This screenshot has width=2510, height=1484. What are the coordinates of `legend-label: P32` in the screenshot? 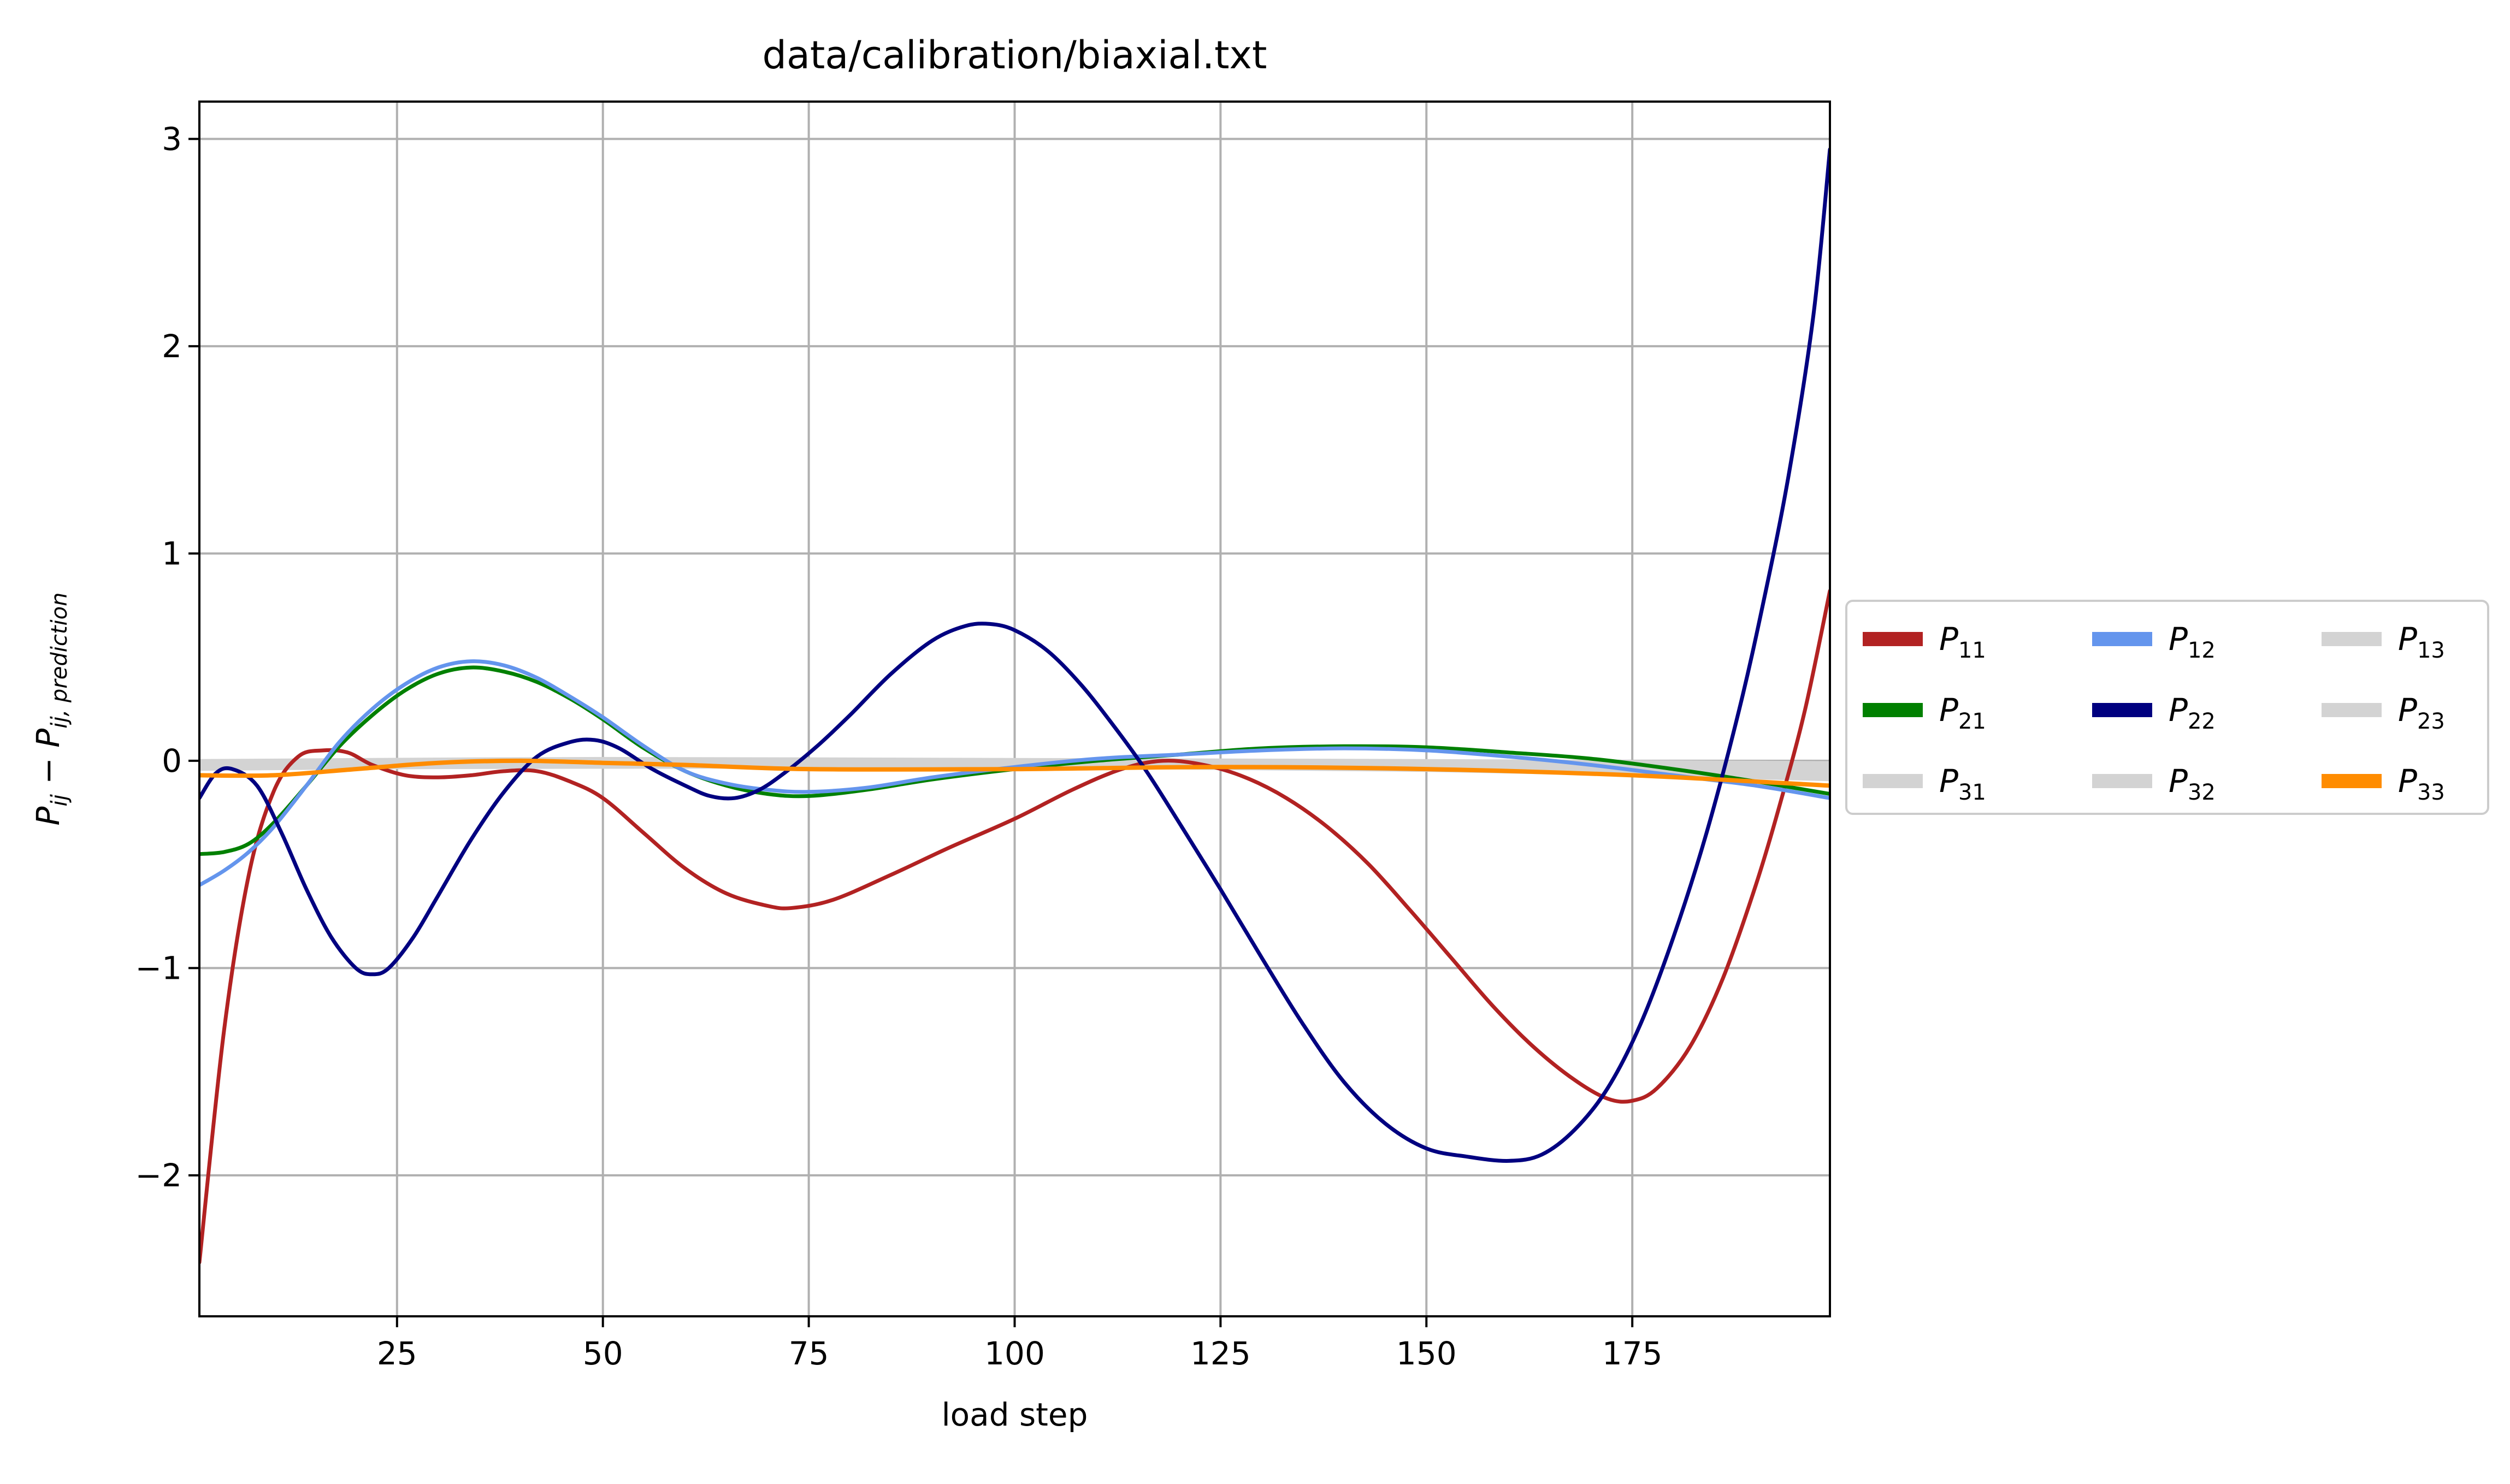 It's located at (2192, 783).